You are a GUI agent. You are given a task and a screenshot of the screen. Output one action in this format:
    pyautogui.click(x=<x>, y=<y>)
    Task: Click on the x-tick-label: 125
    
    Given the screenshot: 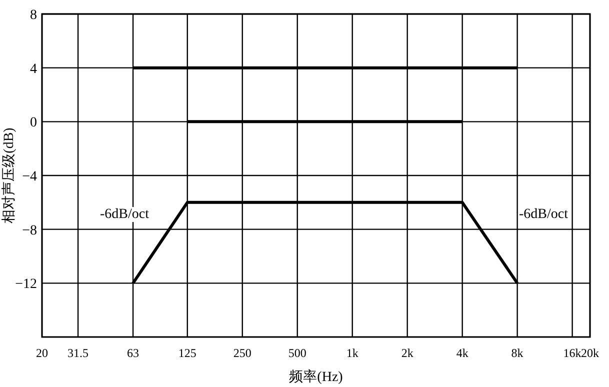 What is the action you would take?
    pyautogui.click(x=187, y=353)
    